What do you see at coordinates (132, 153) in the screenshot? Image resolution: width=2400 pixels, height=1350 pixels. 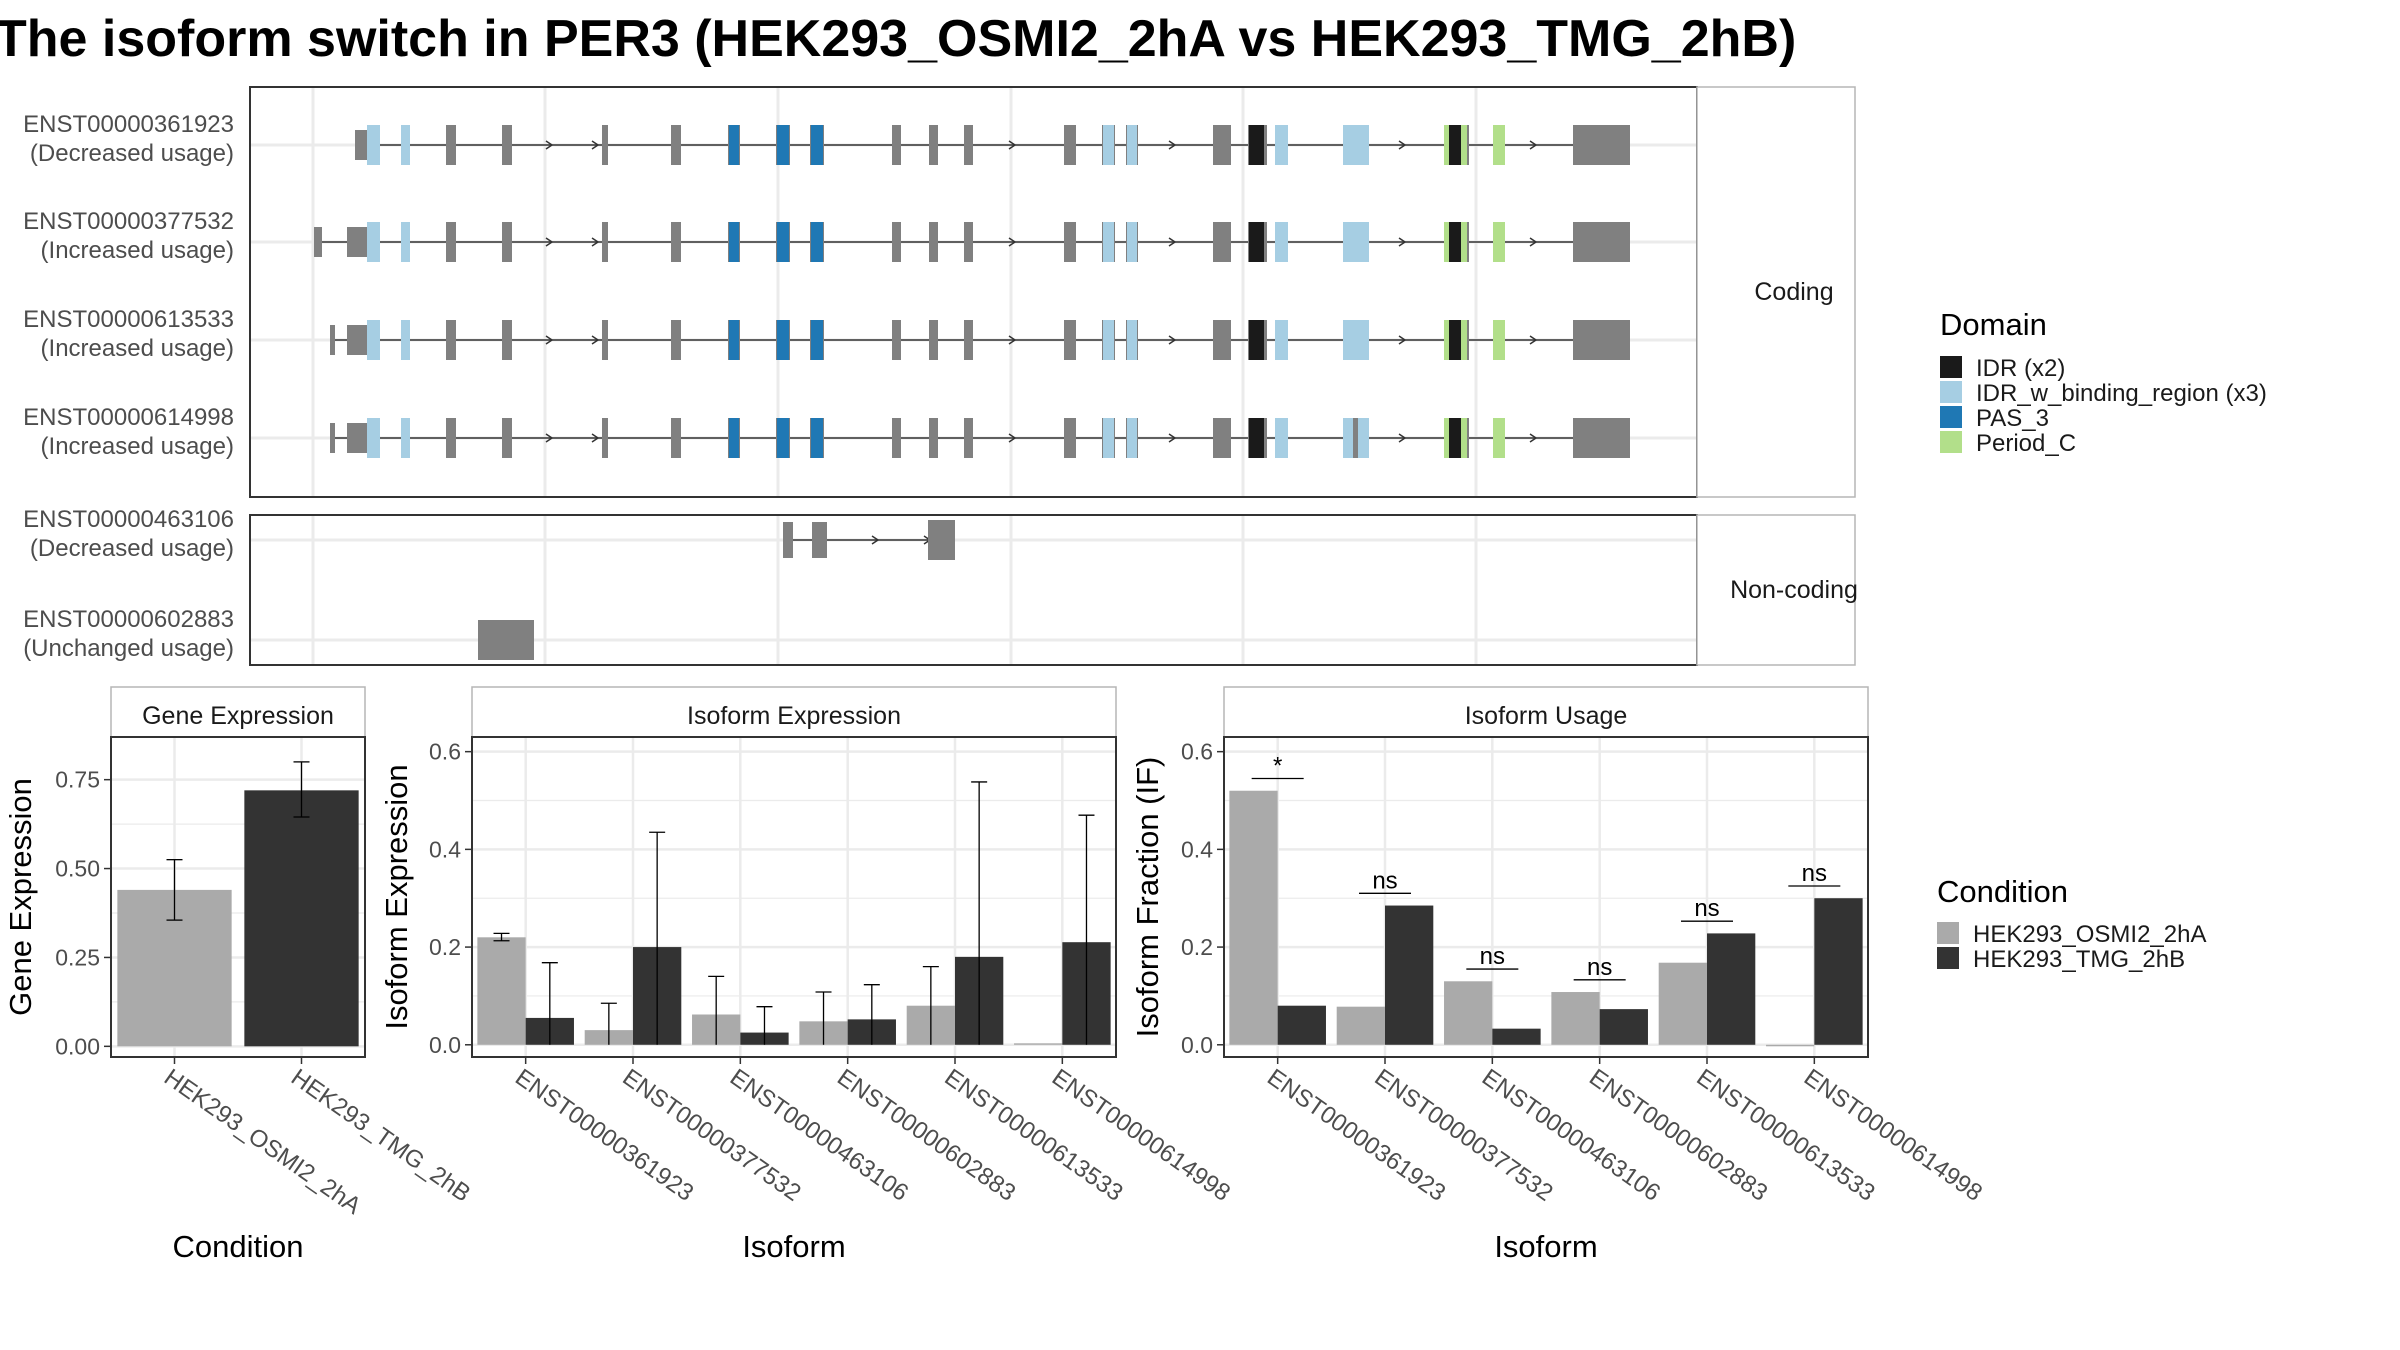 I see `transcript-usage-label: (Decreased usage)` at bounding box center [132, 153].